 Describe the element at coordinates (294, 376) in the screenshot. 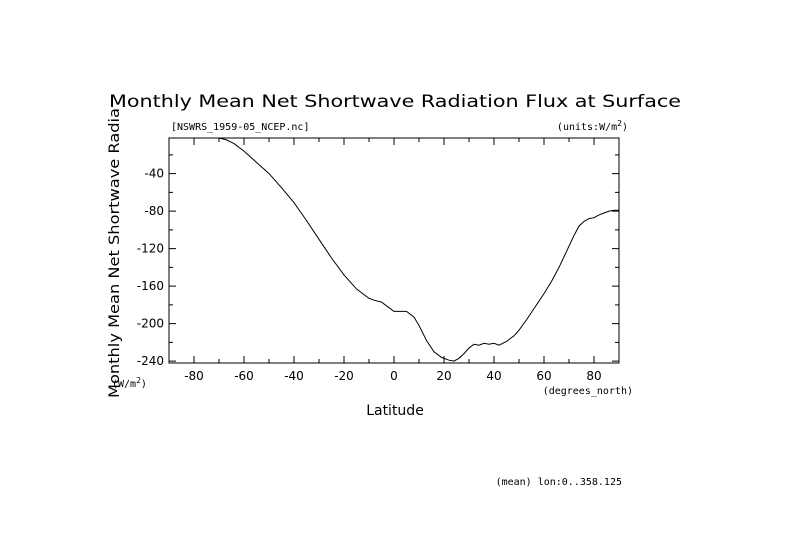

I see `x-tick-label: -40` at that location.